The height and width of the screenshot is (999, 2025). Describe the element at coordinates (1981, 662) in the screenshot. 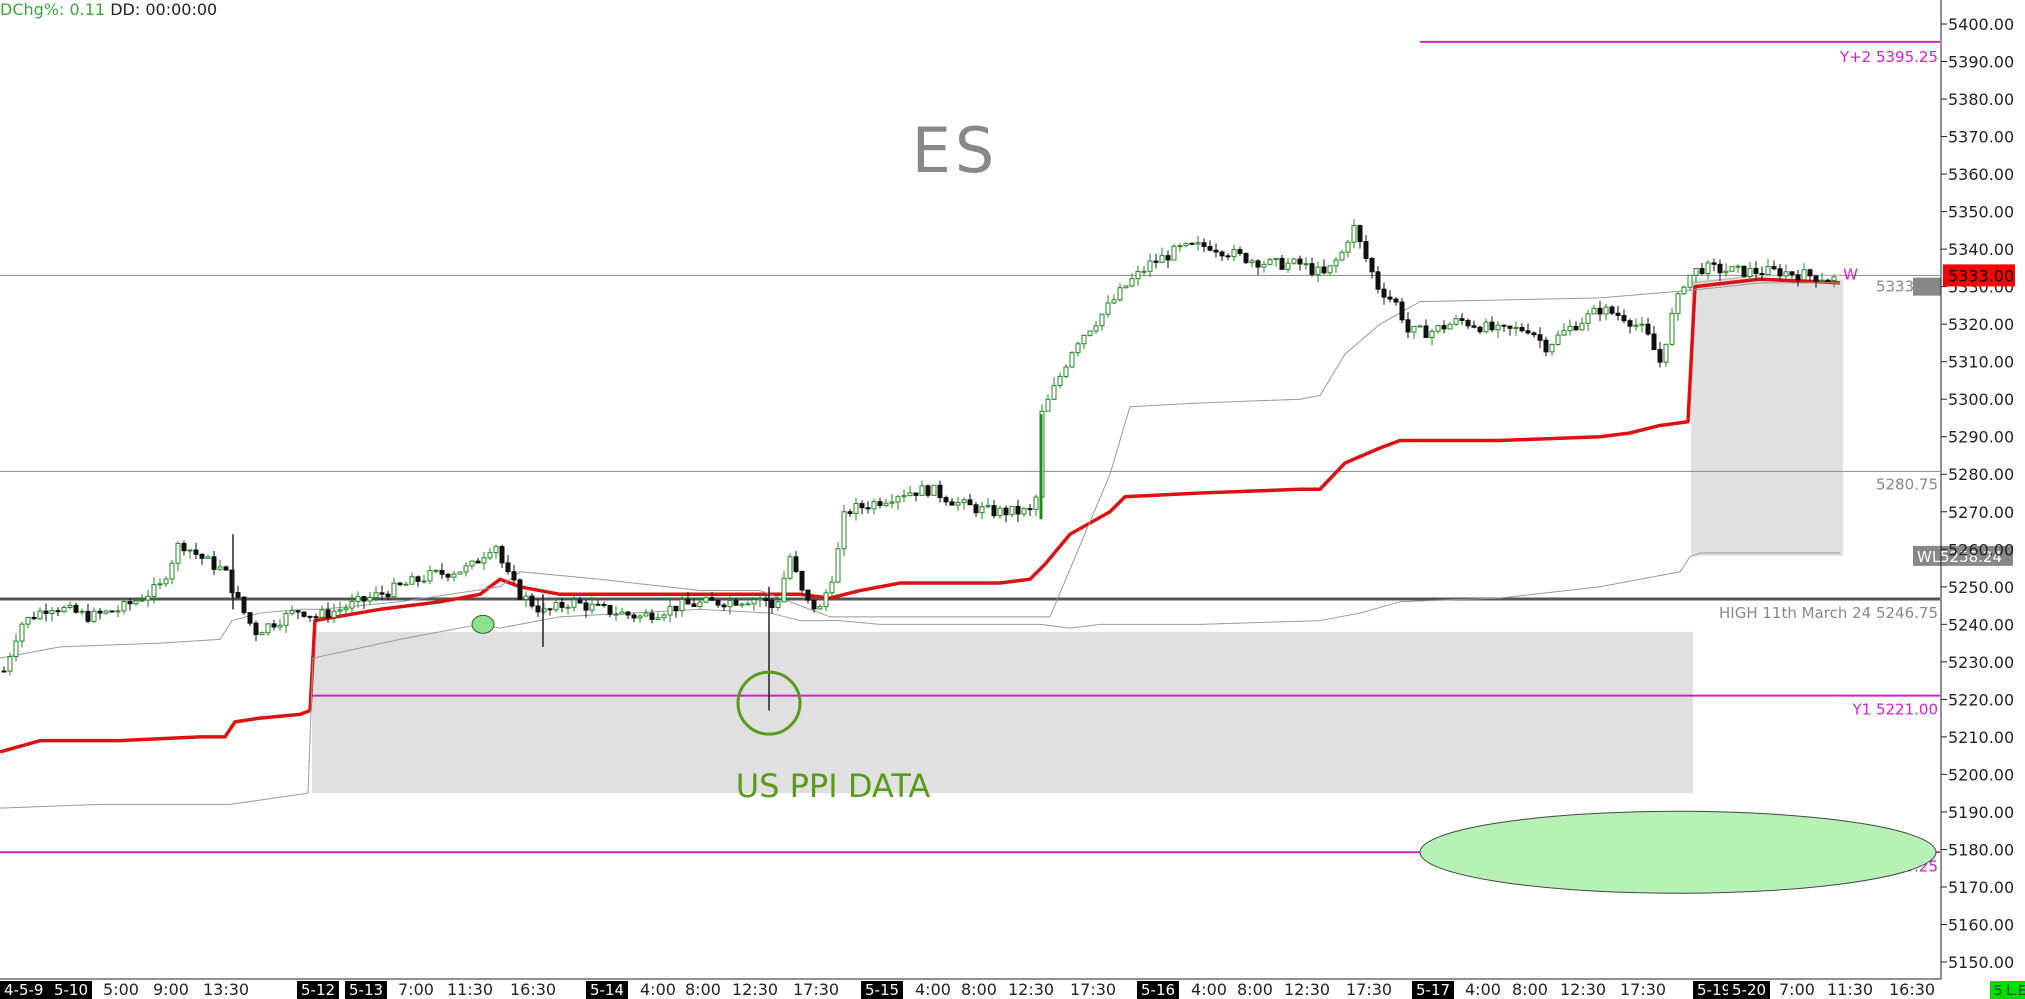

I see `y-tick-label: 5230.00` at that location.